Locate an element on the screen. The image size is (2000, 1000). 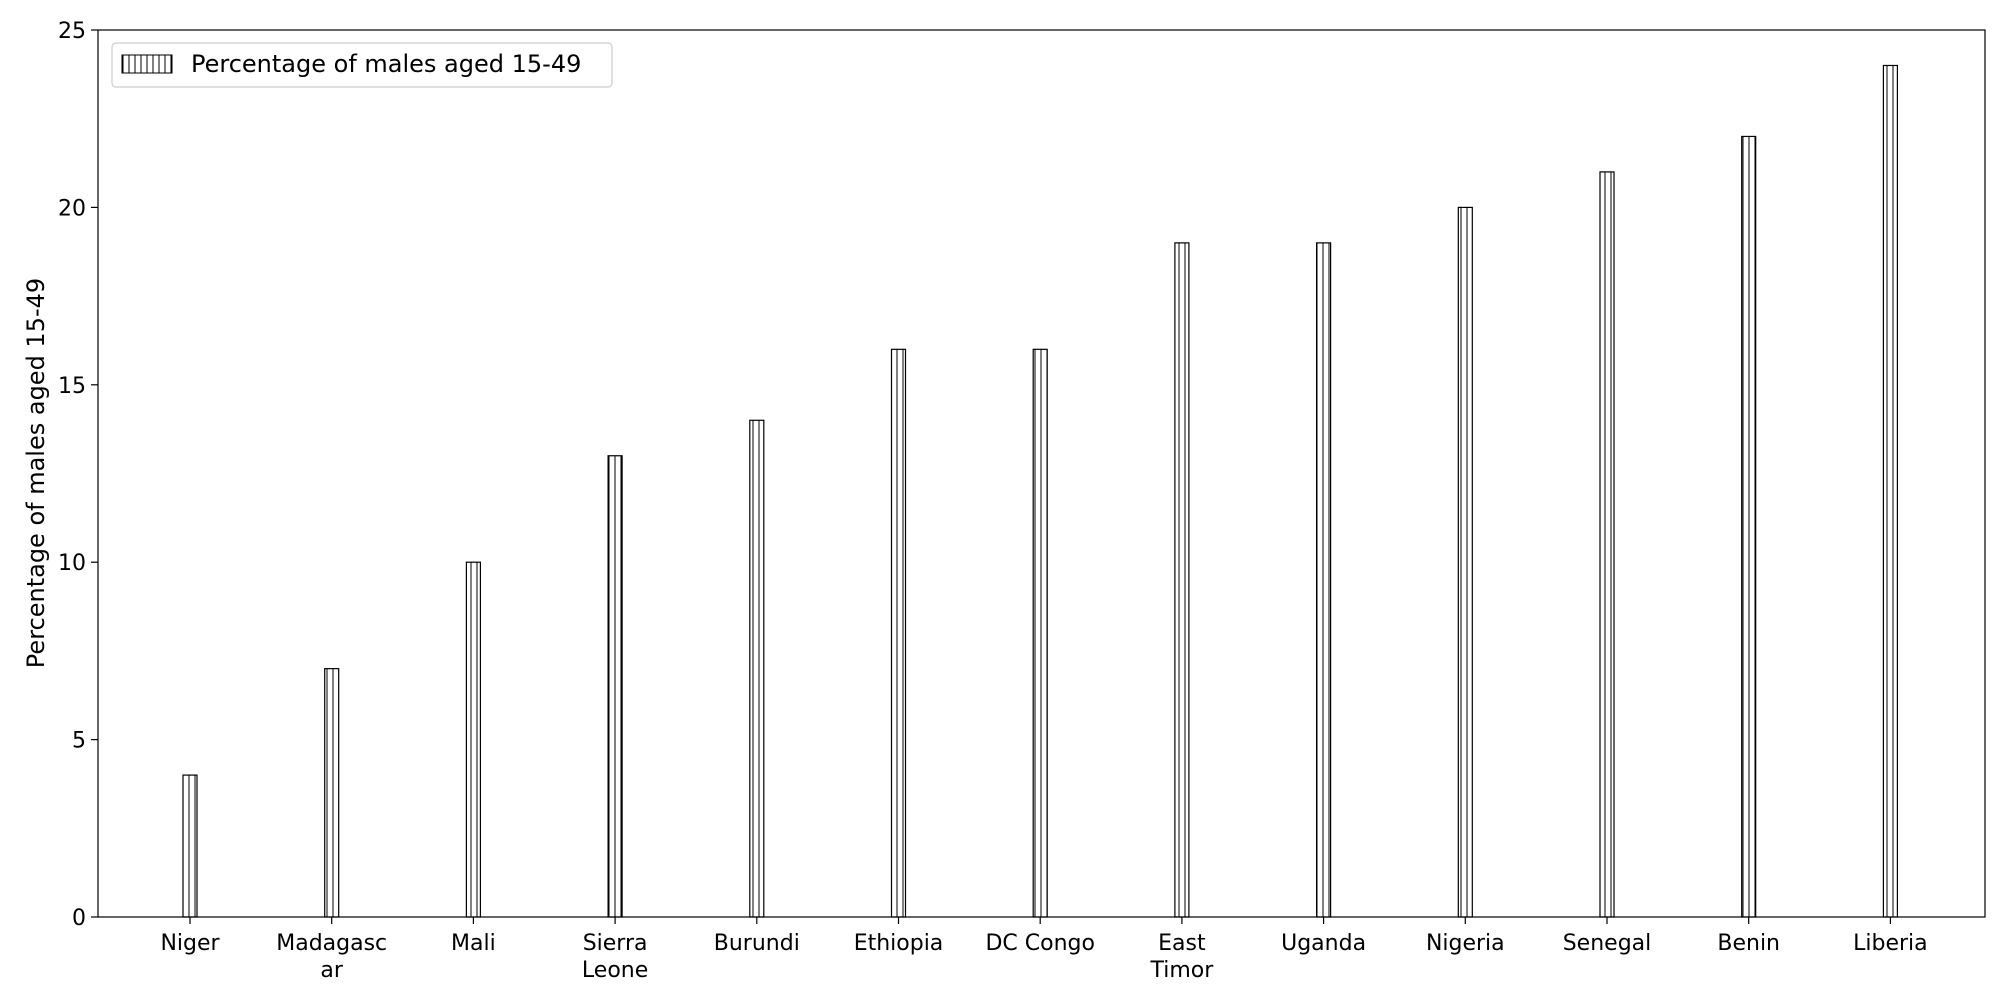
bar-niger is located at coordinates (190, 846).